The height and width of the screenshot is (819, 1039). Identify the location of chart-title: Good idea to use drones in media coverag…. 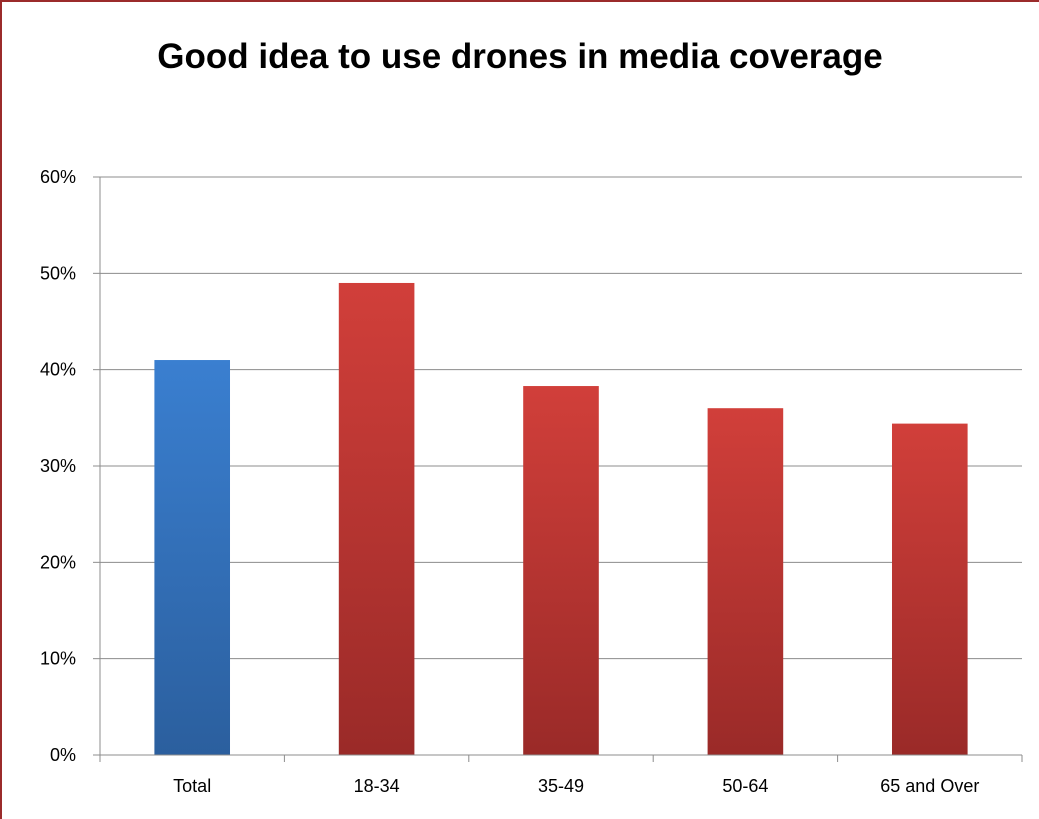
(520, 56).